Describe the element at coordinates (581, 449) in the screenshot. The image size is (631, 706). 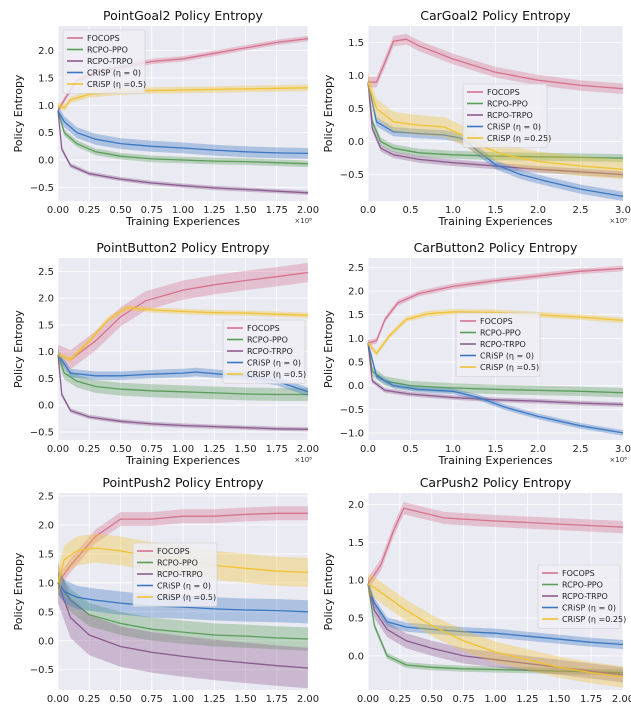
I see `x-tick-label: 2.5` at that location.